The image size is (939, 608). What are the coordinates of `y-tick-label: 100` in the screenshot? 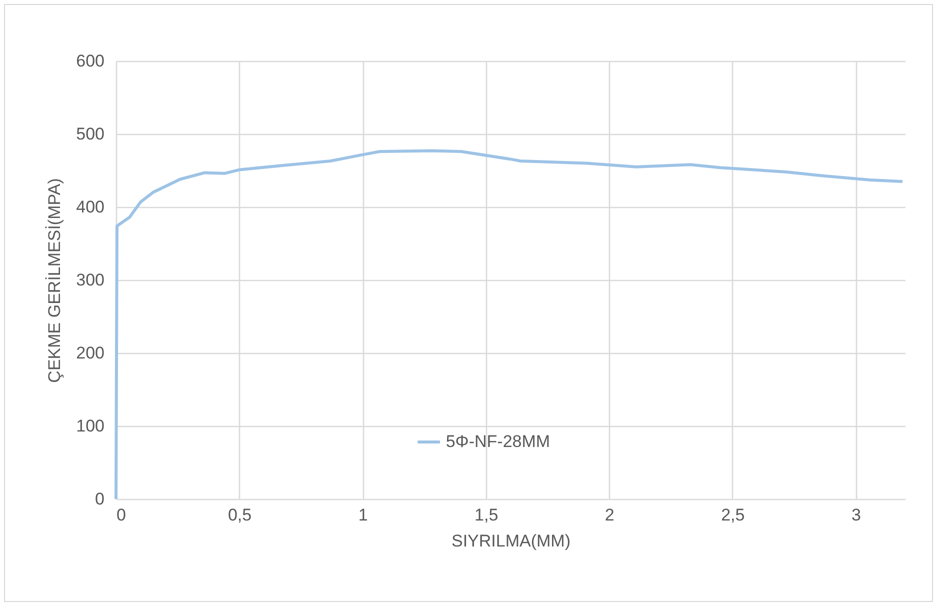 It's located at (90, 426).